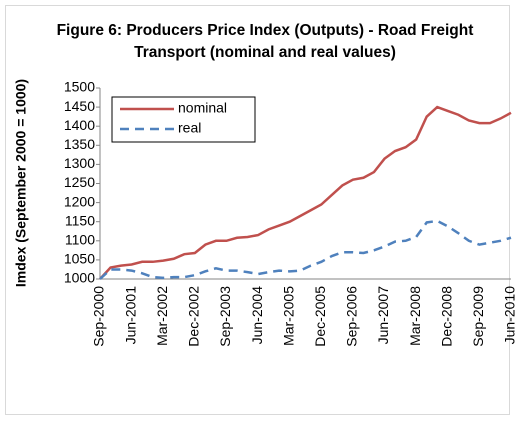 The image size is (519, 425). I want to click on x-tick-label: Dec-2008, so click(446, 316).